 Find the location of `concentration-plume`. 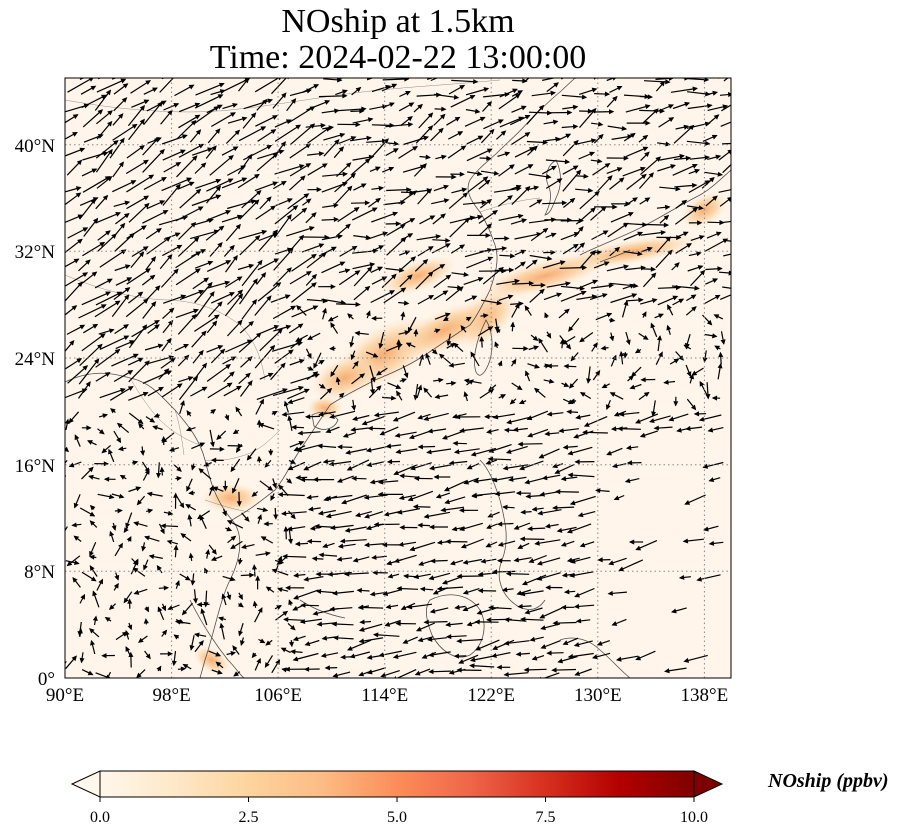

concentration-plume is located at coordinates (211, 660).